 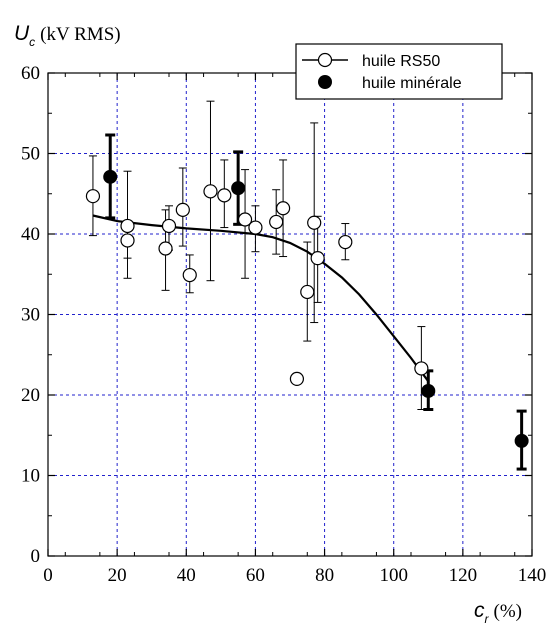 I want to click on legend-marker-minerale, so click(x=325, y=82).